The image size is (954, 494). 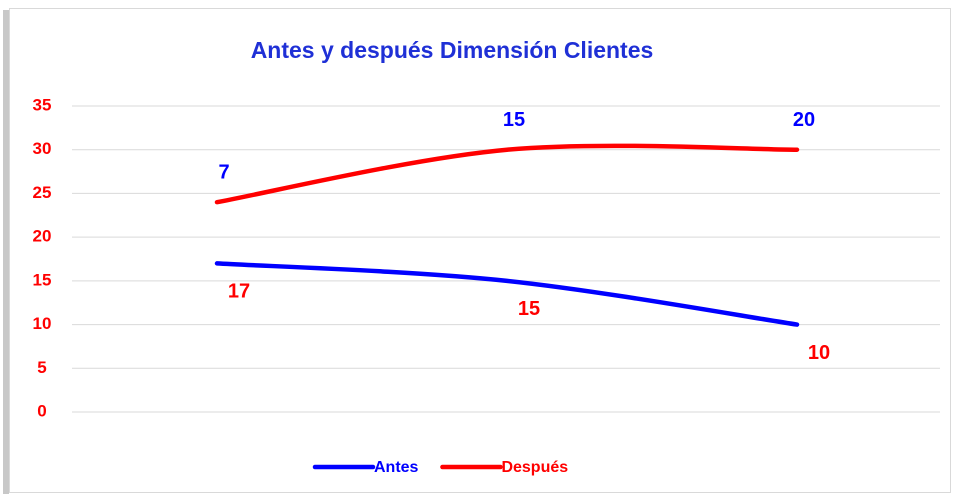 I want to click on frame-shadow, so click(x=6, y=252).